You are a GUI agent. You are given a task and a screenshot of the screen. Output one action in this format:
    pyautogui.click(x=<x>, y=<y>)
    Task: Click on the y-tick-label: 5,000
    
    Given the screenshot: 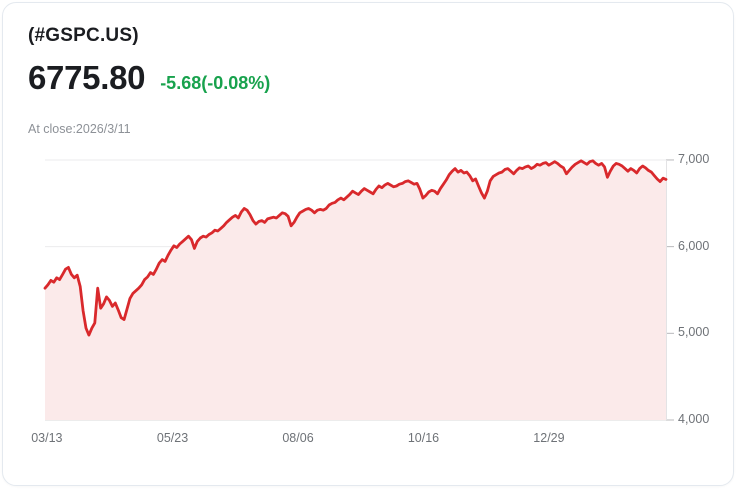 What is the action you would take?
    pyautogui.click(x=693, y=332)
    